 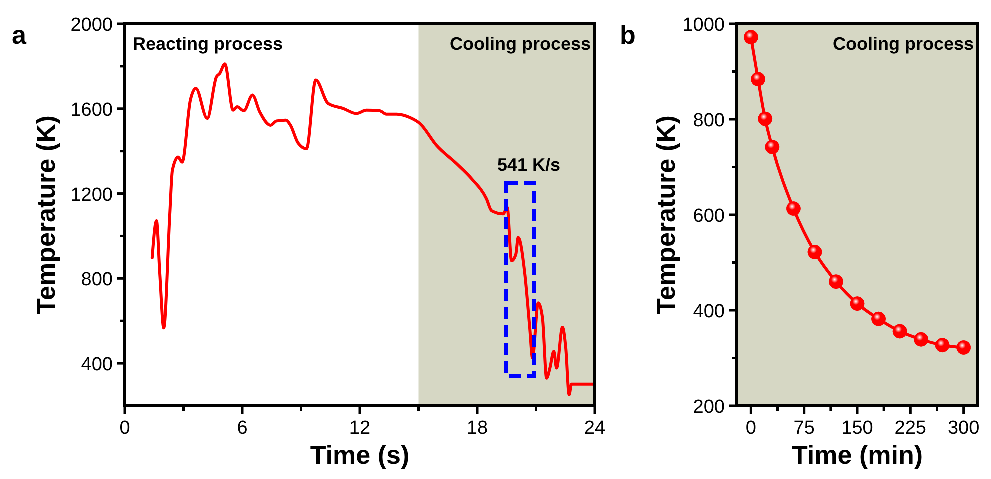 I want to click on annotation: 541 K/s, so click(x=529, y=165).